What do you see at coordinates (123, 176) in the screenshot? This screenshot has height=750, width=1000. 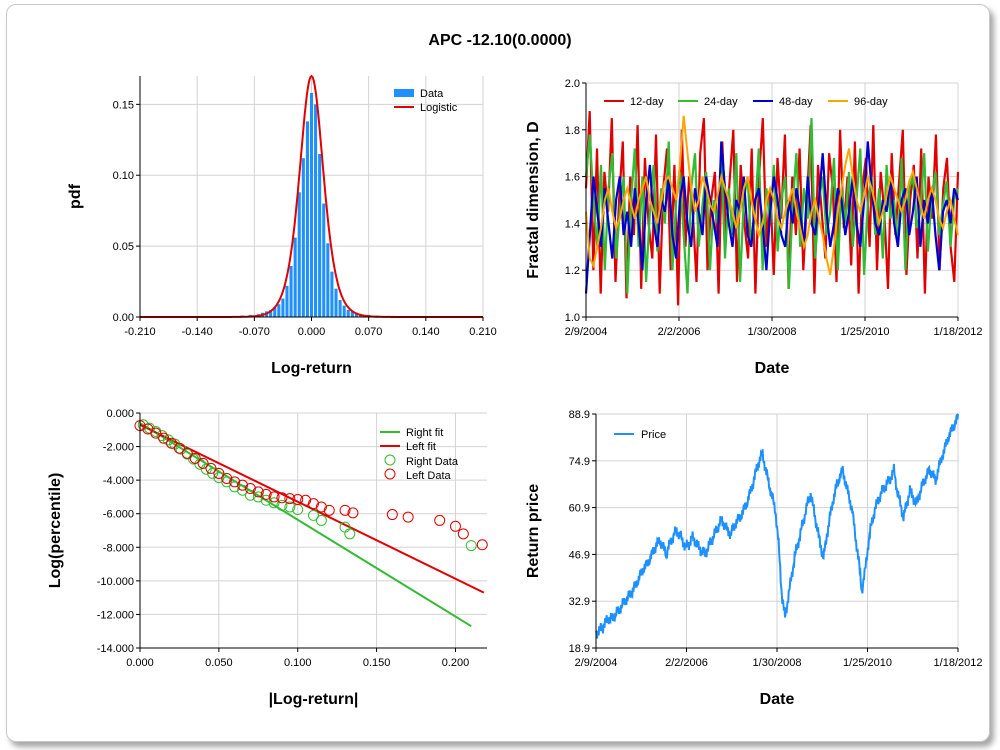 I see `pdf-ytick-label: 0.10` at bounding box center [123, 176].